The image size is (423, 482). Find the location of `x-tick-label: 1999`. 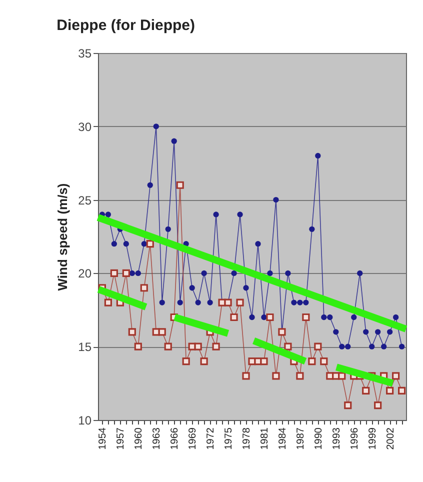

x-tick-label: 1999 is located at coordinates (372, 438).